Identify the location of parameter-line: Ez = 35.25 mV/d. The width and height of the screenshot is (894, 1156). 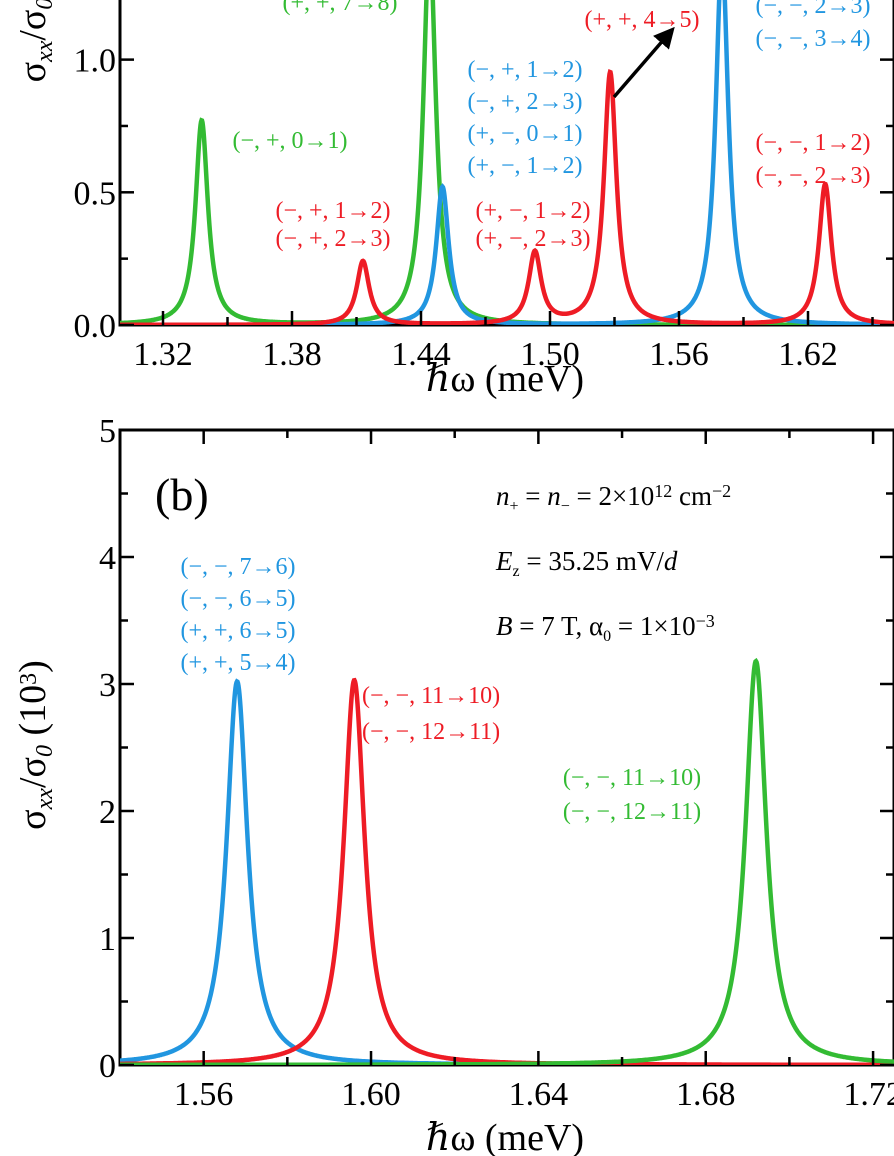
(586, 563).